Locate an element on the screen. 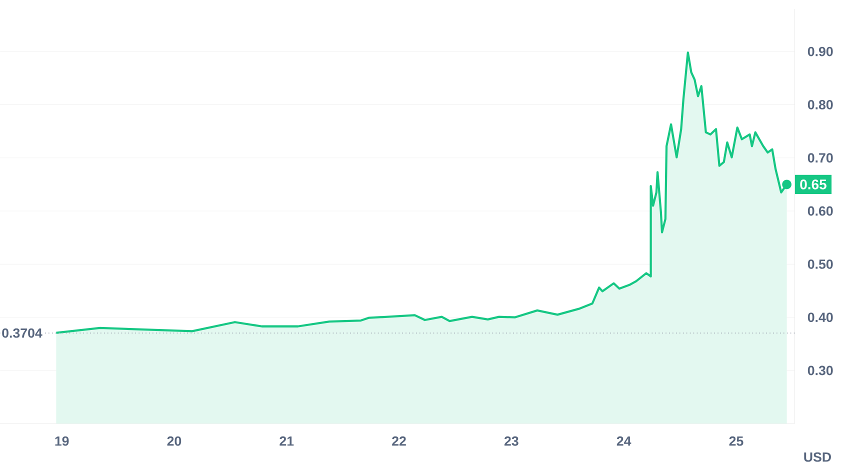 The image size is (850, 465). y-tick-label: 0.90 is located at coordinates (820, 51).